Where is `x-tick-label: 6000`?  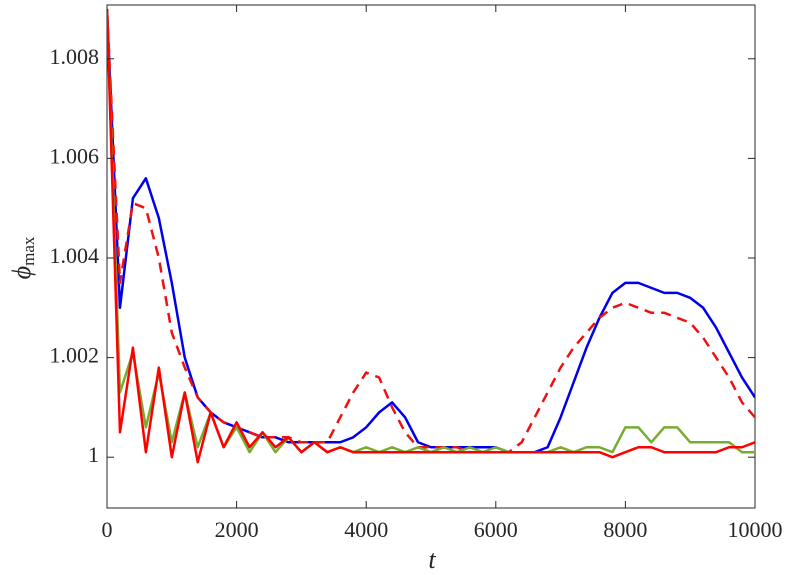 x-tick-label: 6000 is located at coordinates (496, 529).